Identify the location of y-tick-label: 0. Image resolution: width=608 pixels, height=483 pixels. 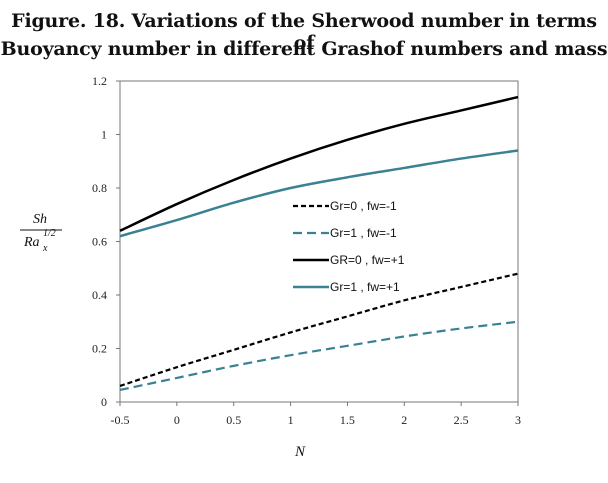
(104, 402).